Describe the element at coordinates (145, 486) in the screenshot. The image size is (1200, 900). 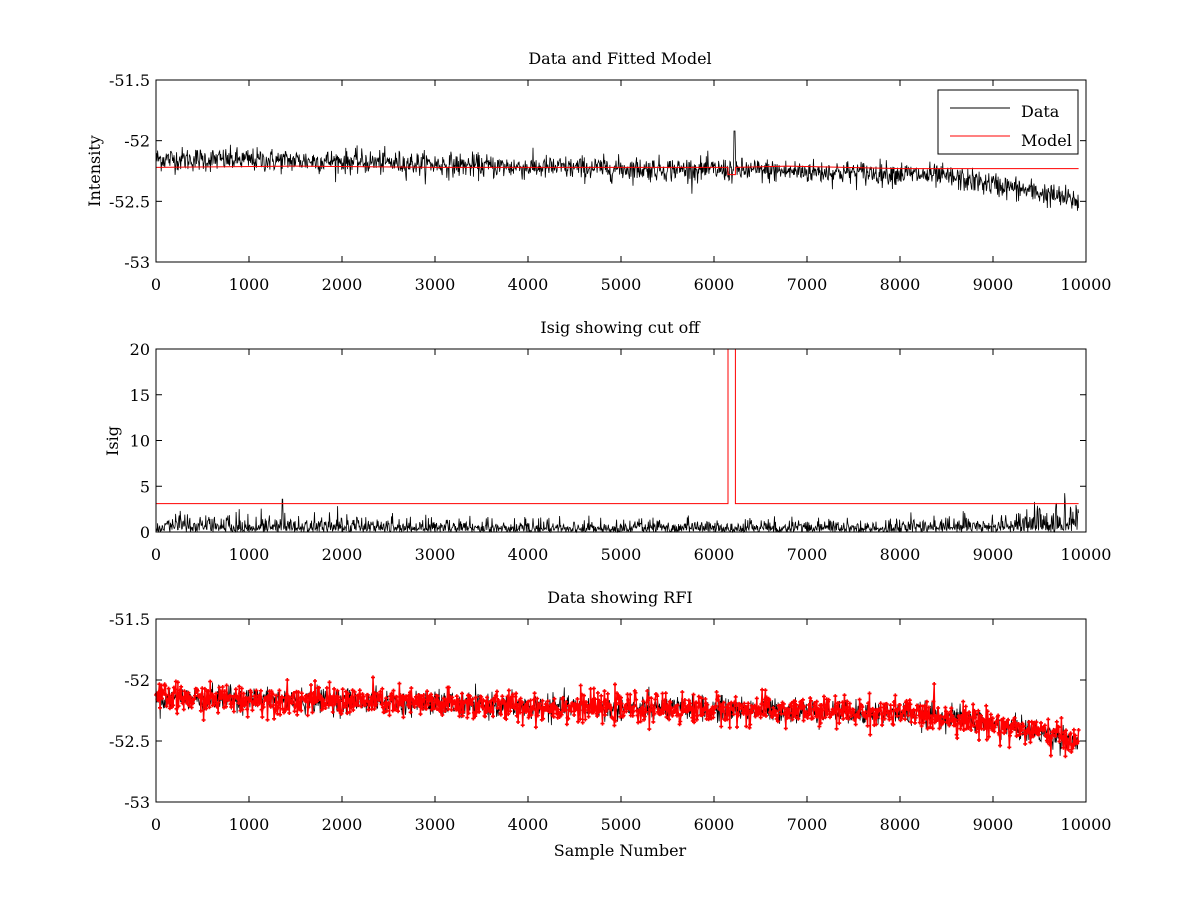
I see `y-tick-label: 5` at that location.